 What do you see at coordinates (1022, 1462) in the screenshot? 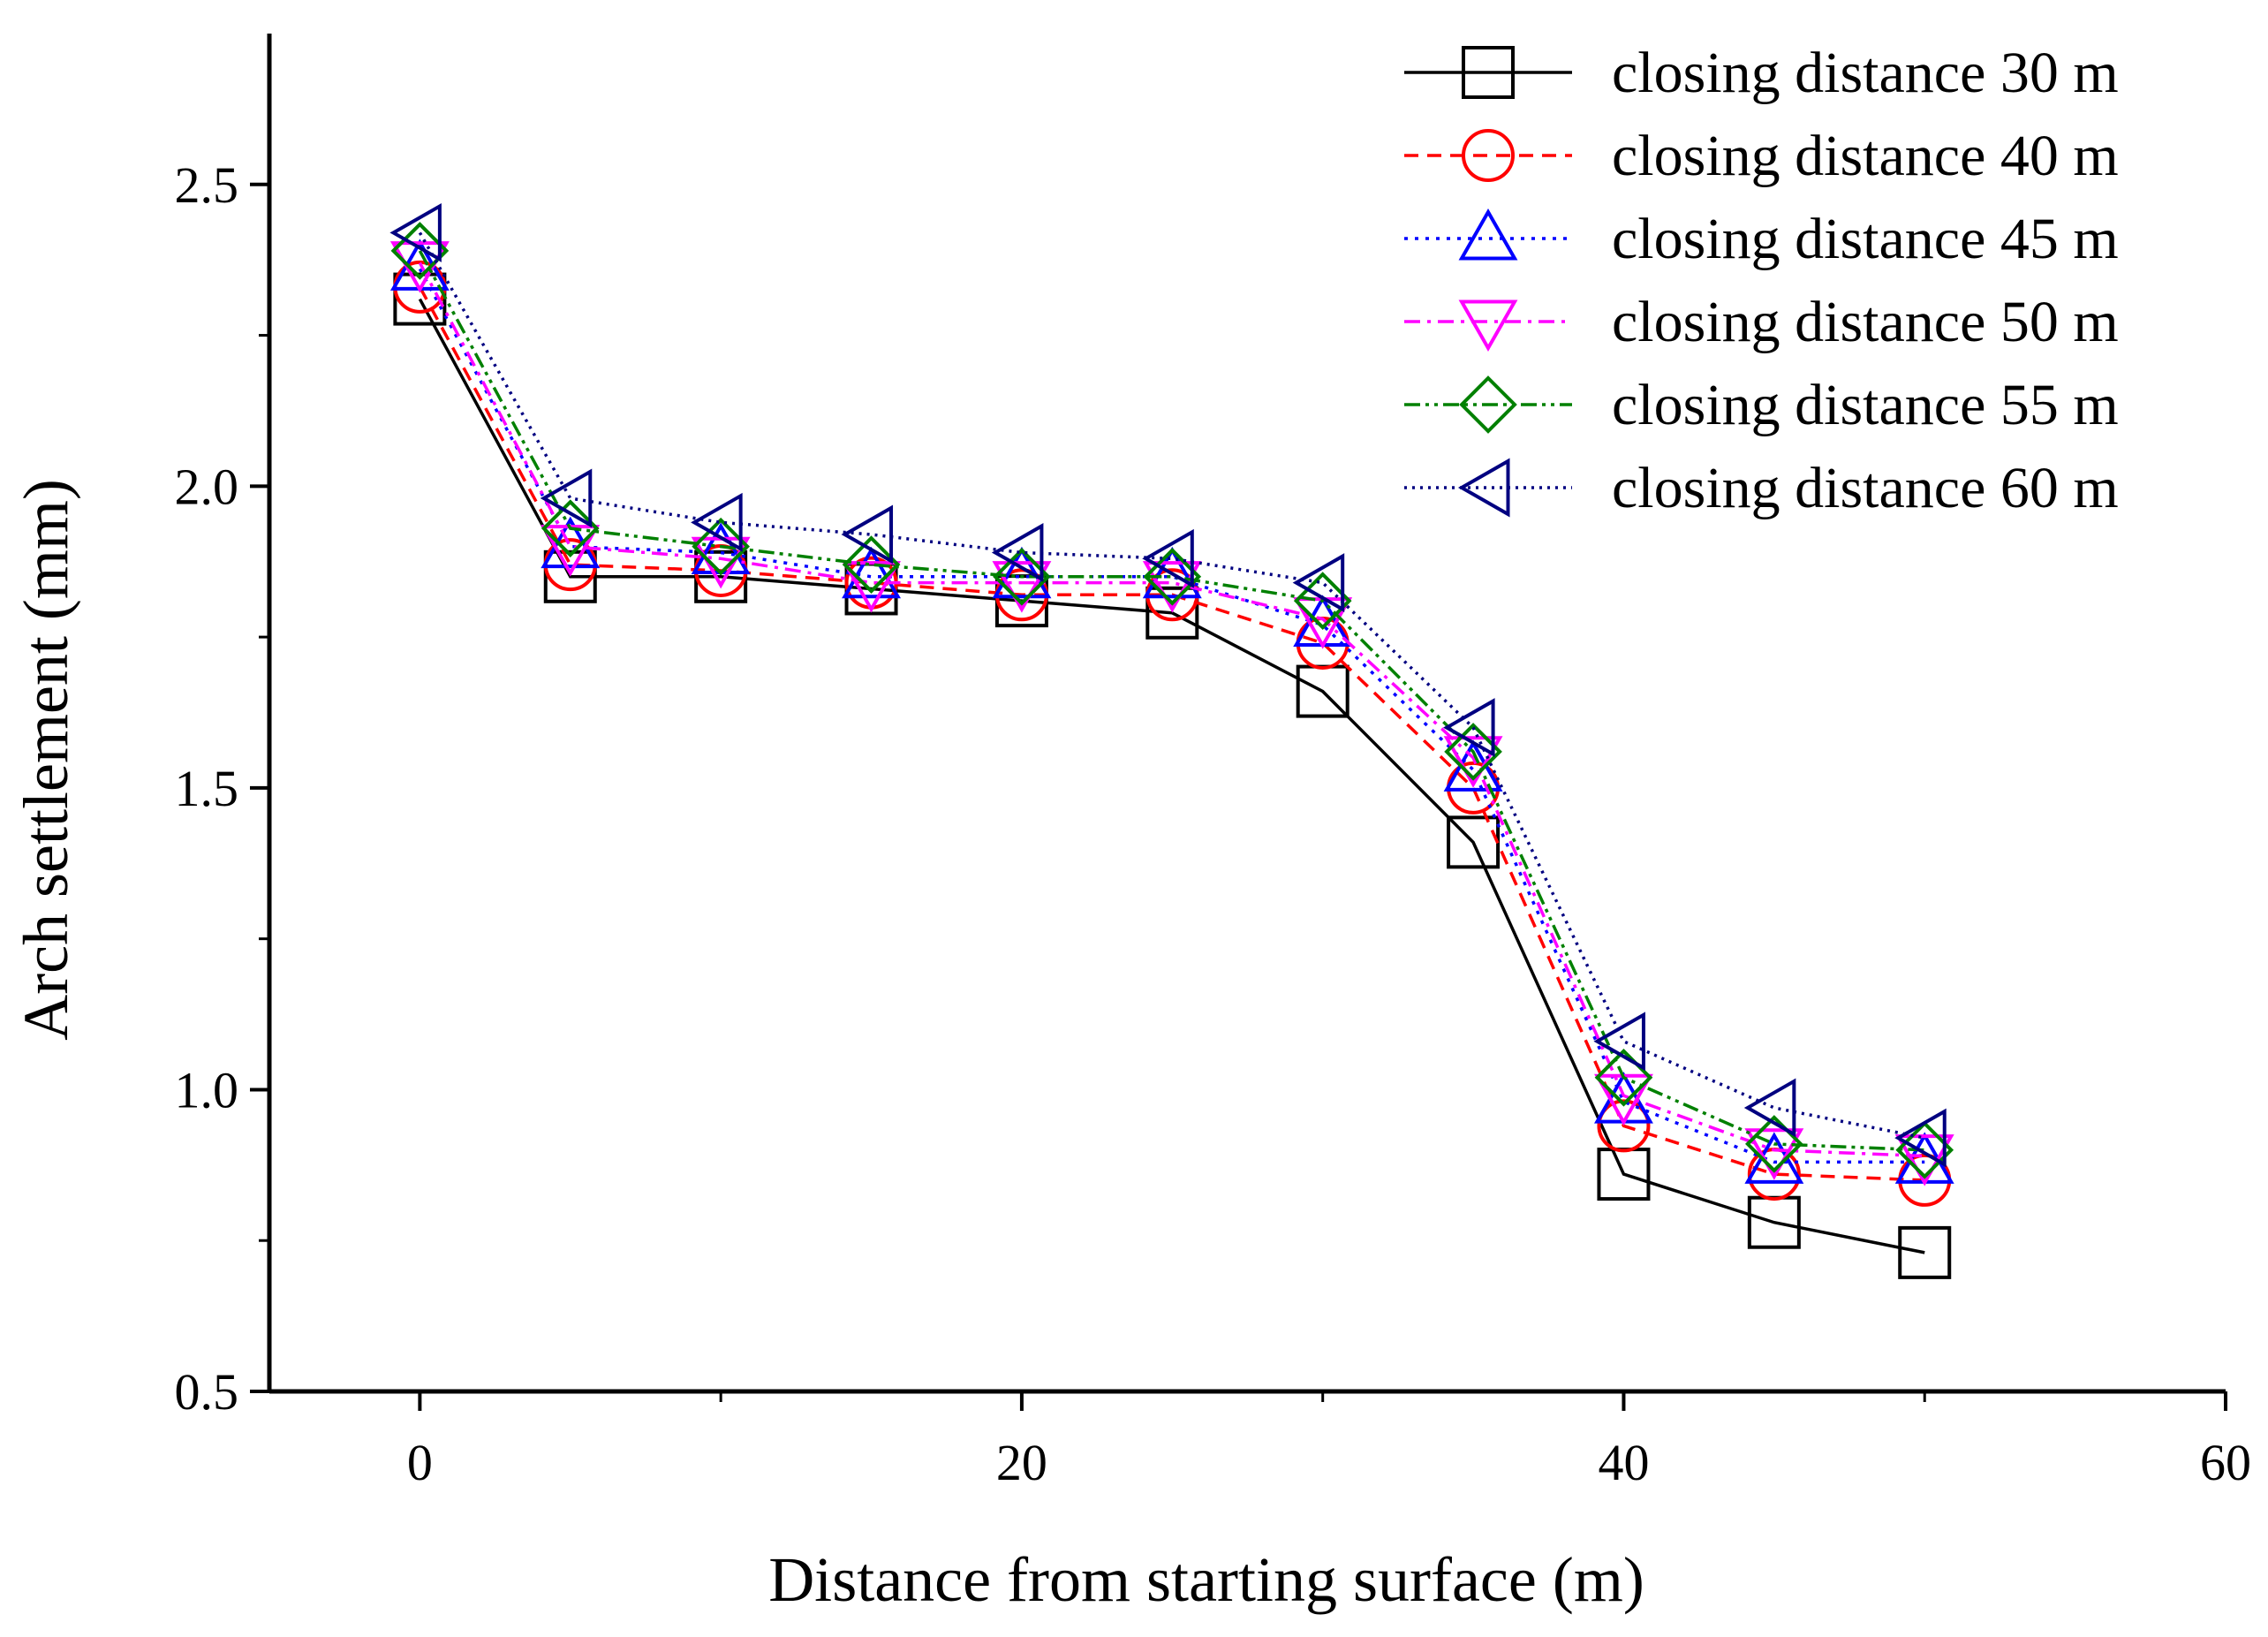
I see `x-tick-label: 20` at bounding box center [1022, 1462].